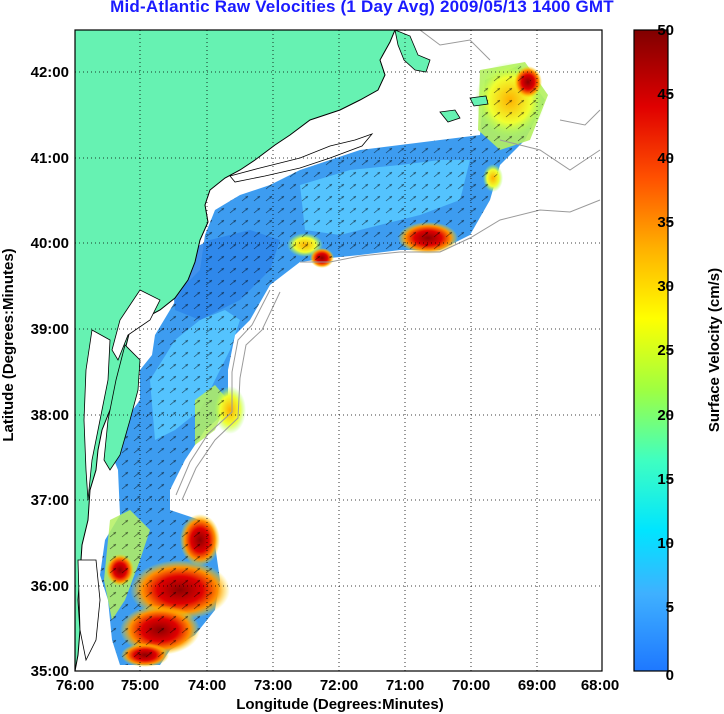 Image resolution: width=724 pixels, height=714 pixels. I want to click on colorbar-tick-label: 40, so click(665, 158).